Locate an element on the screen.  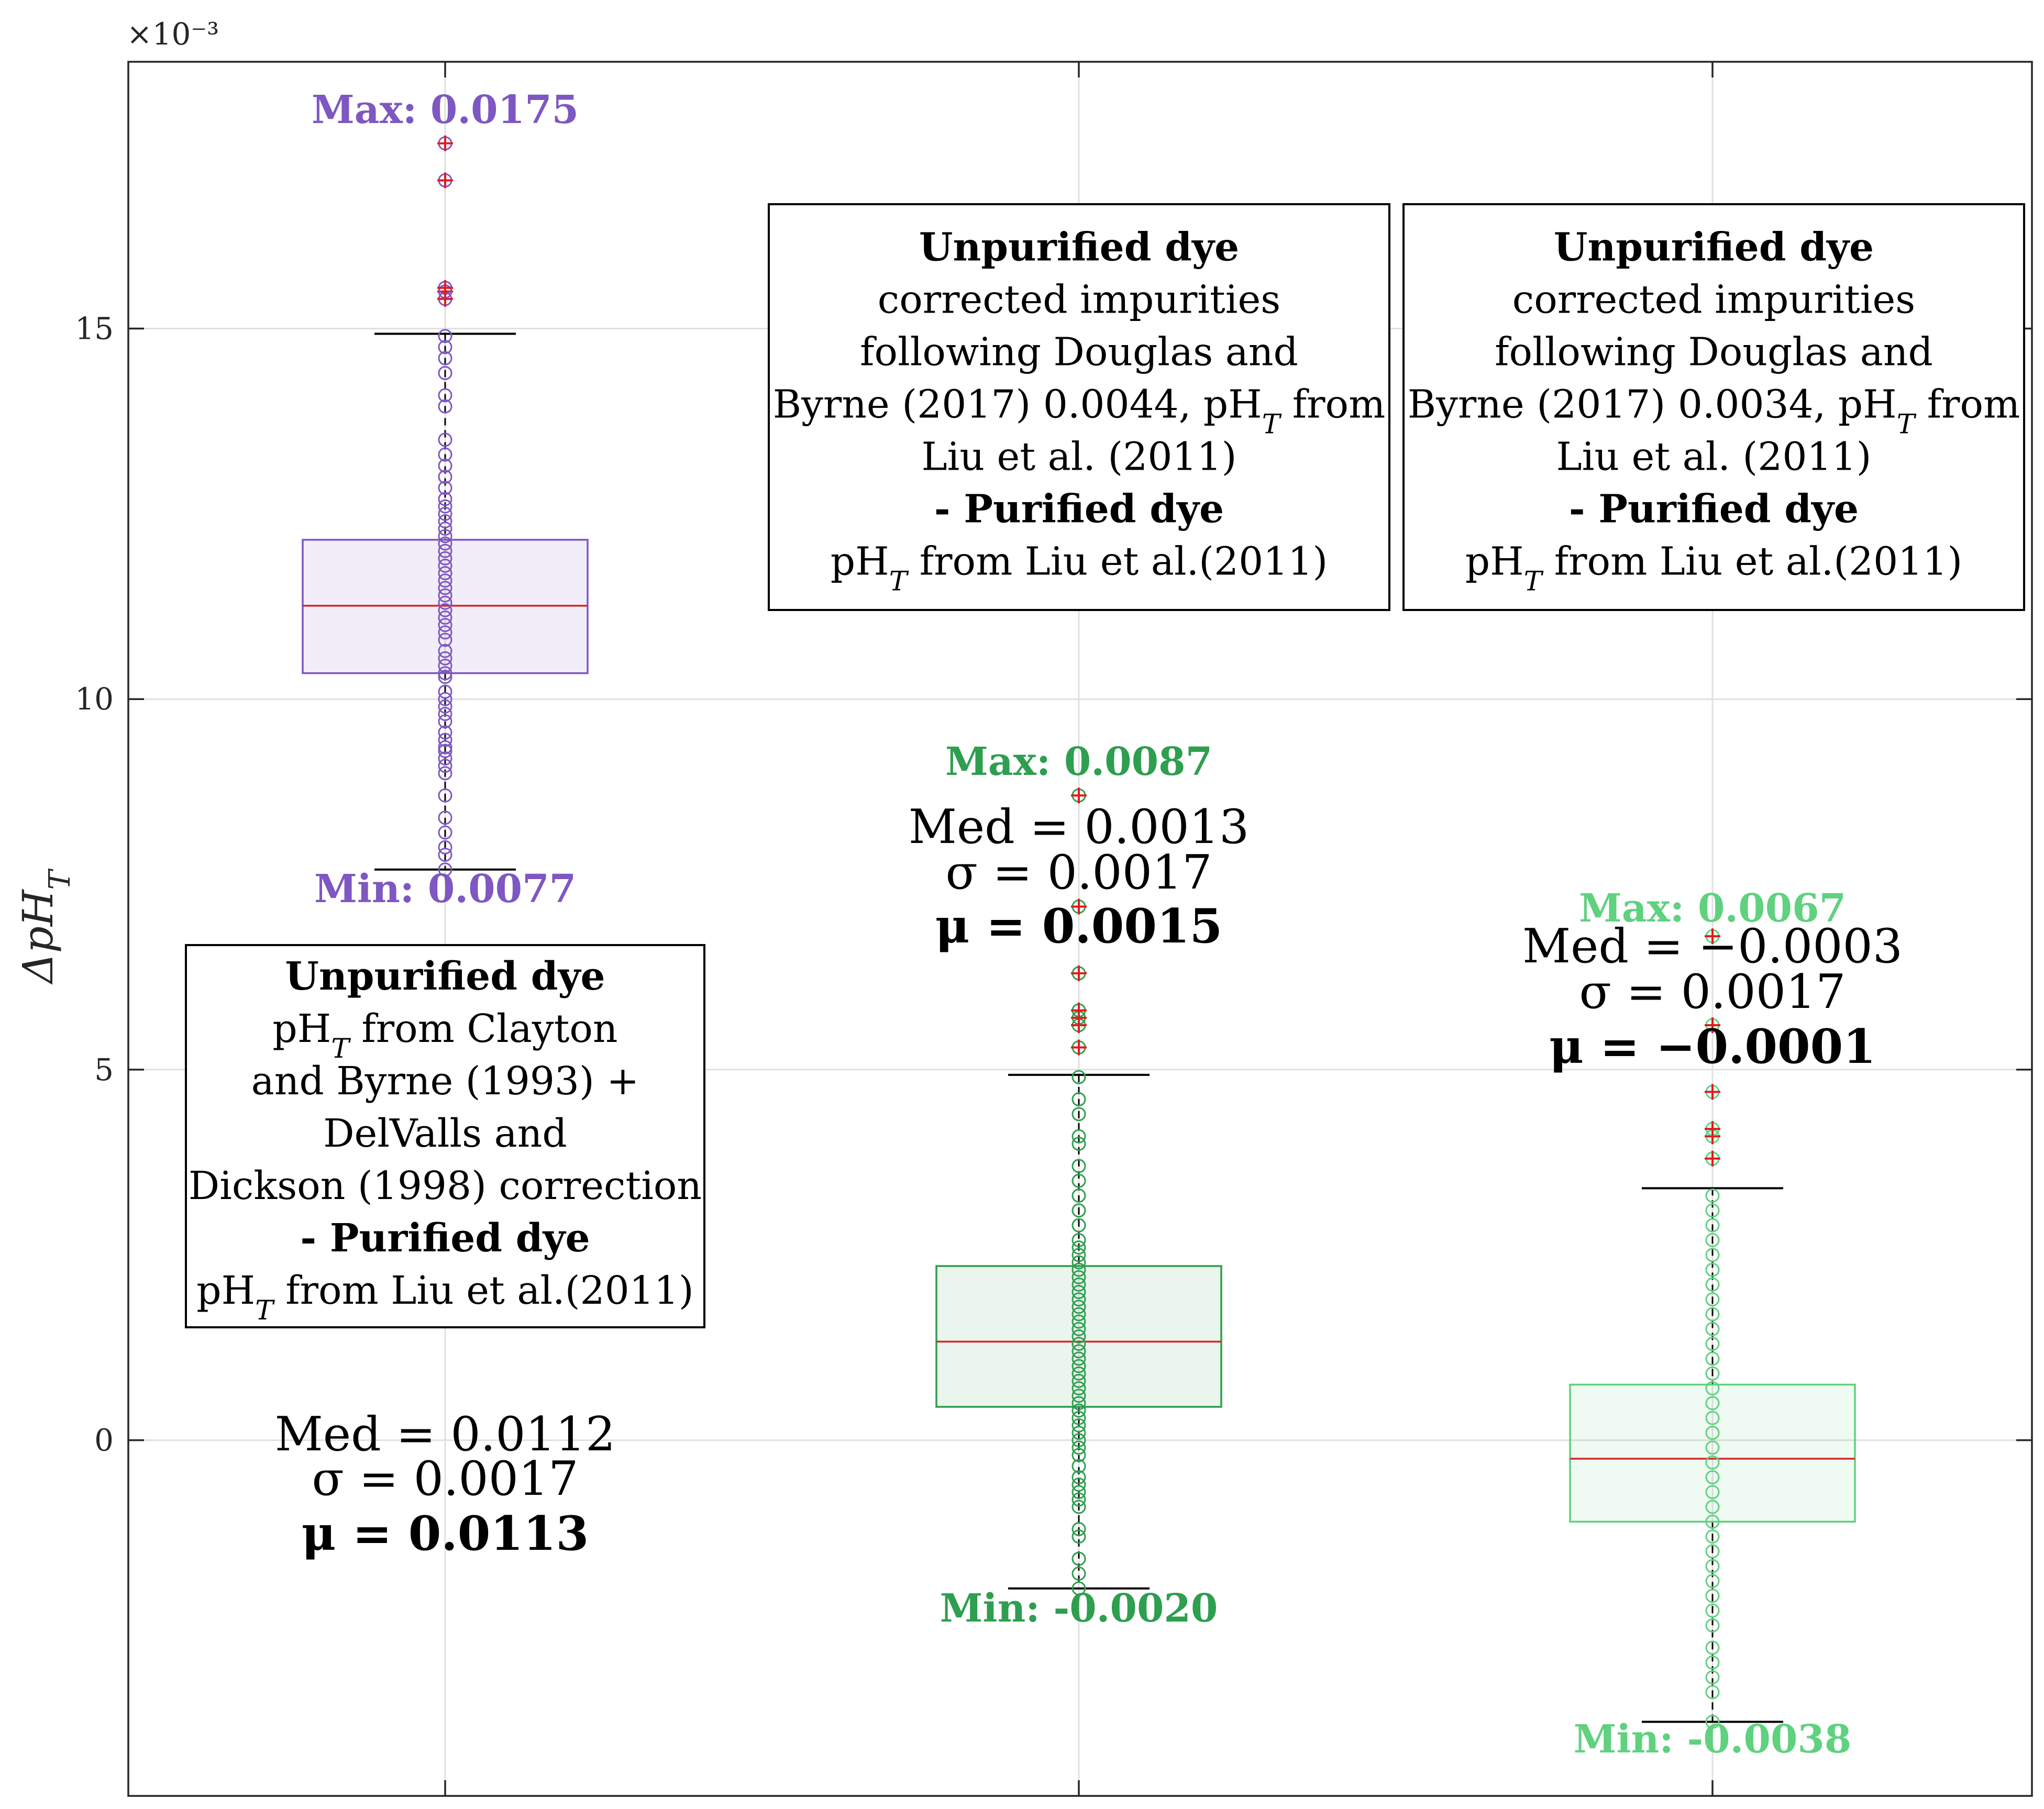
y-tick-label: 10 is located at coordinates (95, 699).